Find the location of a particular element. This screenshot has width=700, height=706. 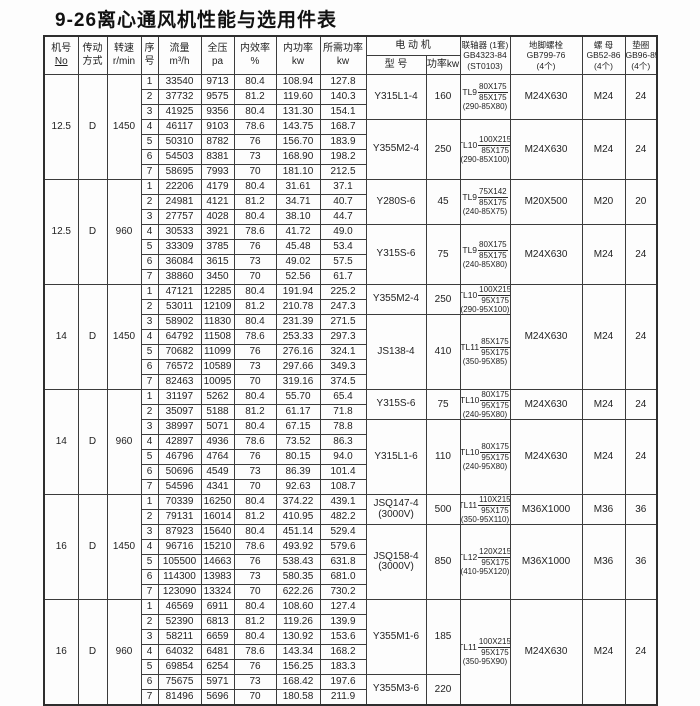

motor-power-cell: 250 is located at coordinates (443, 299).